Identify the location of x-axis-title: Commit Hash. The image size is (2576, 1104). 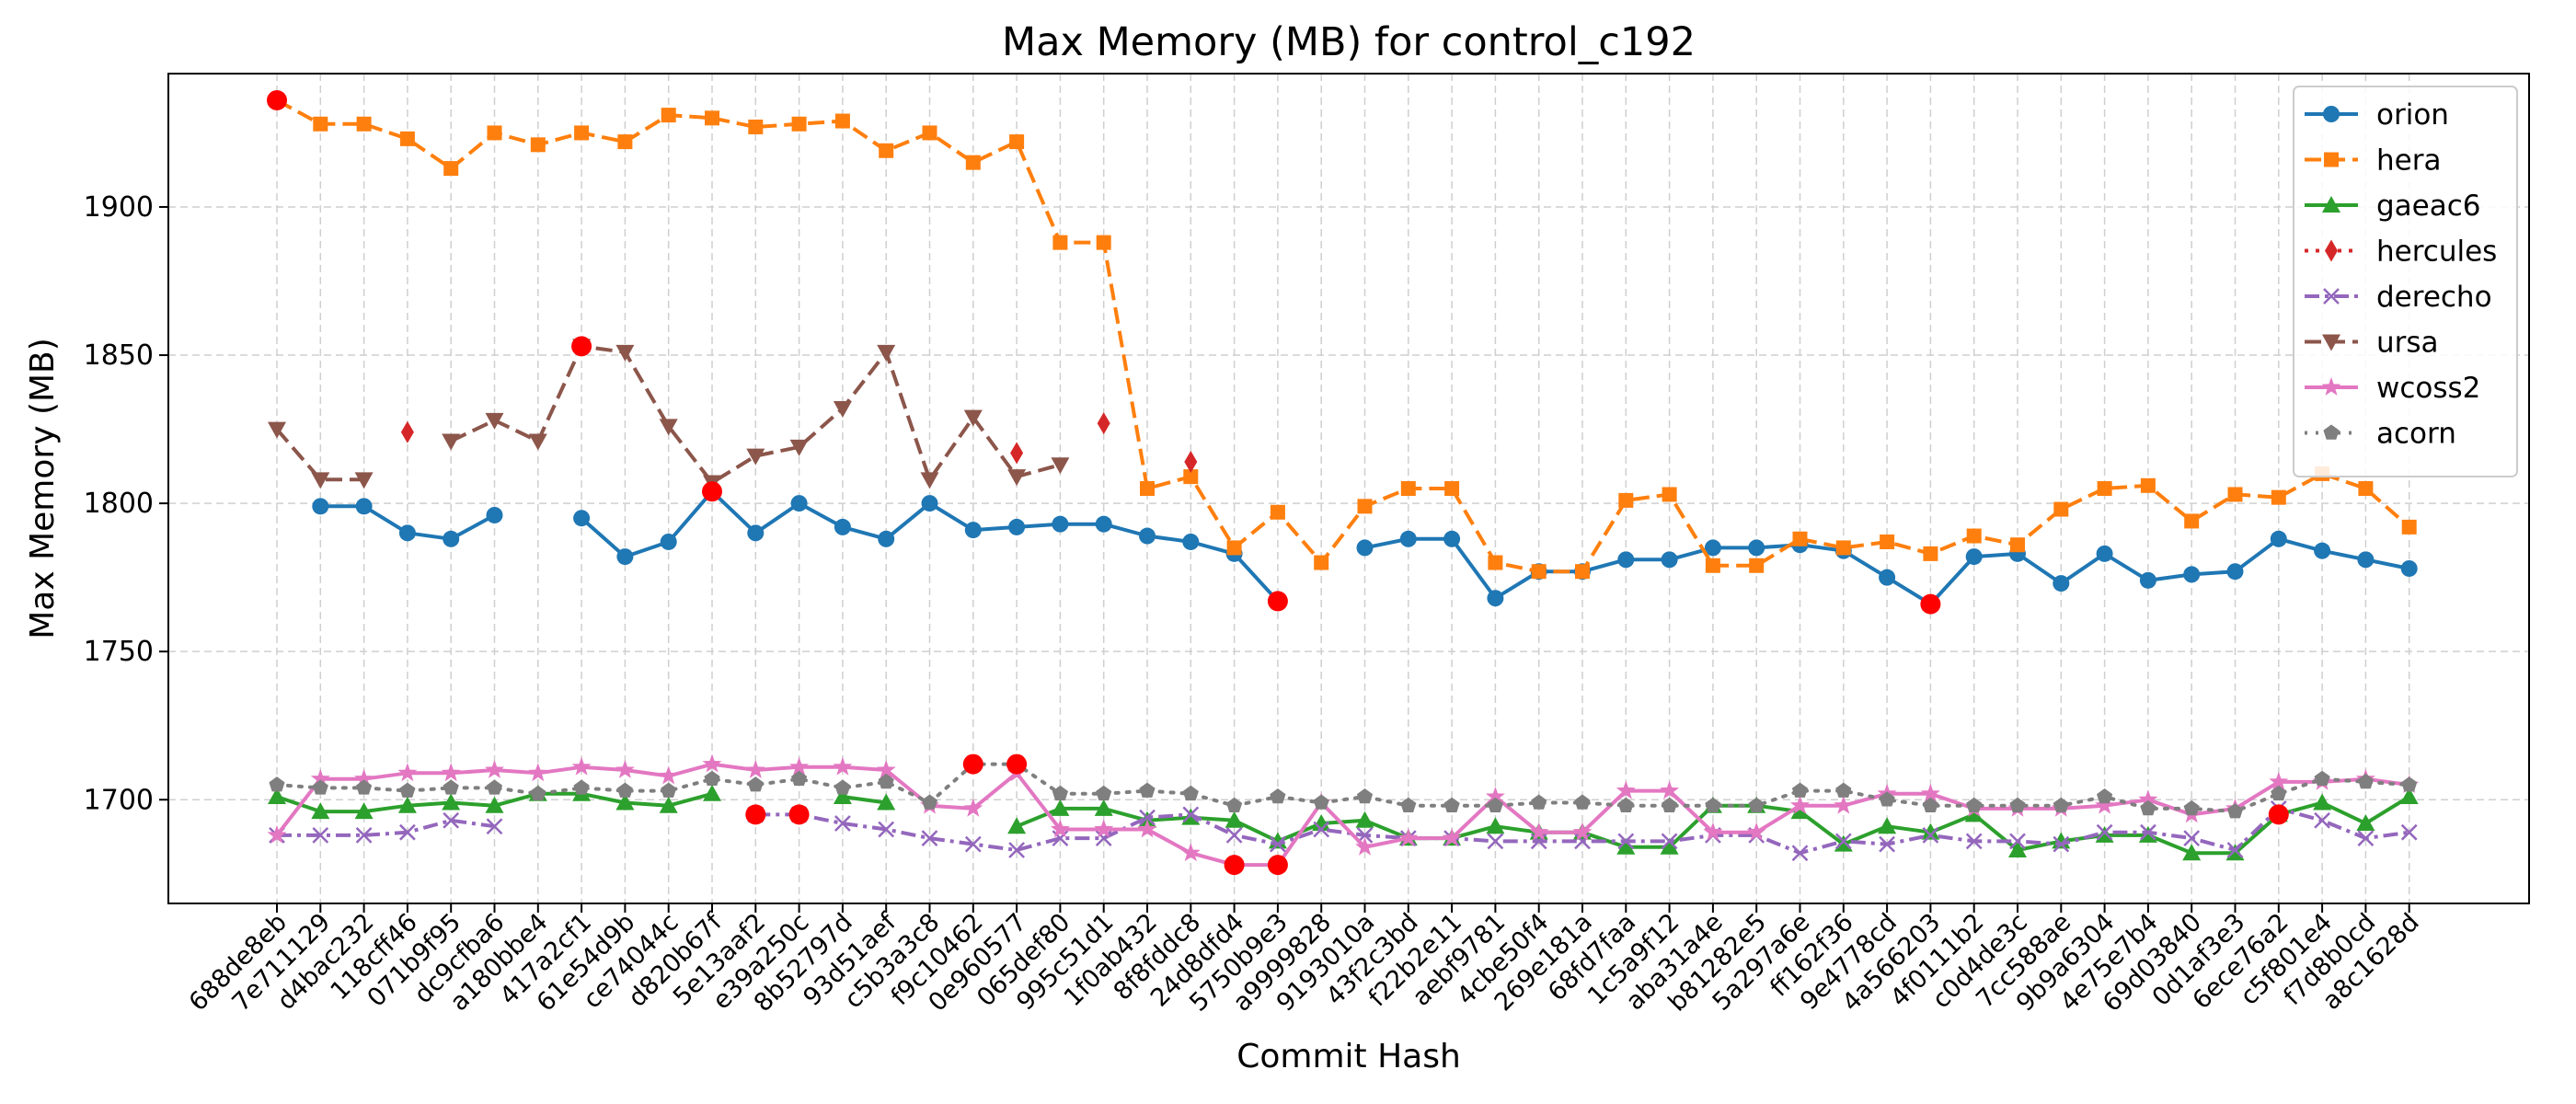
(1348, 1056).